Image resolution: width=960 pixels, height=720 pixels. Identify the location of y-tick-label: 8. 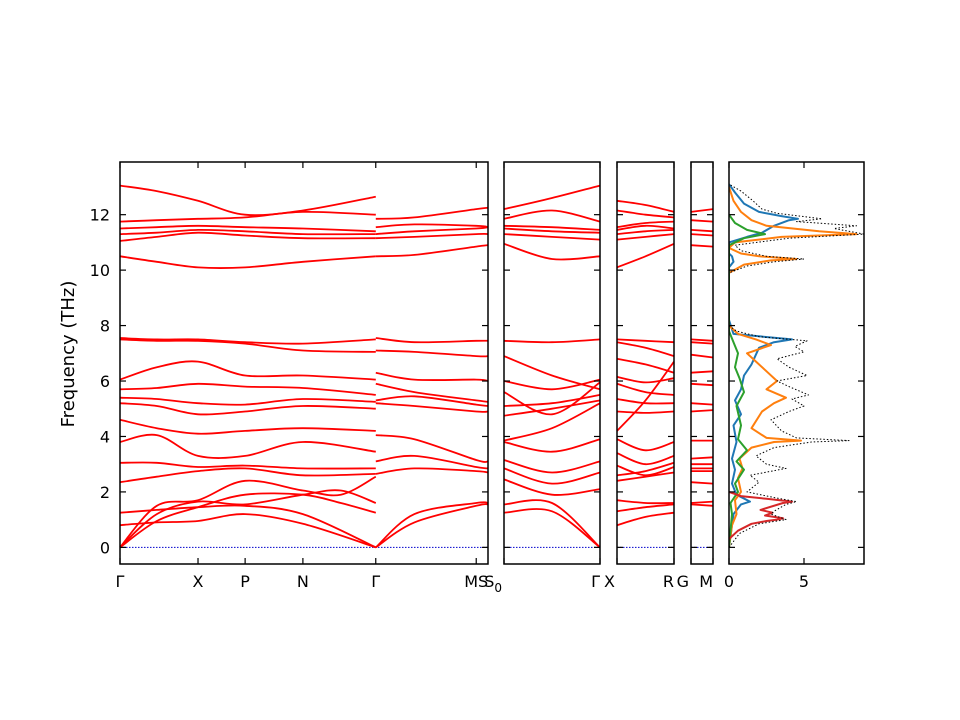
(105, 326).